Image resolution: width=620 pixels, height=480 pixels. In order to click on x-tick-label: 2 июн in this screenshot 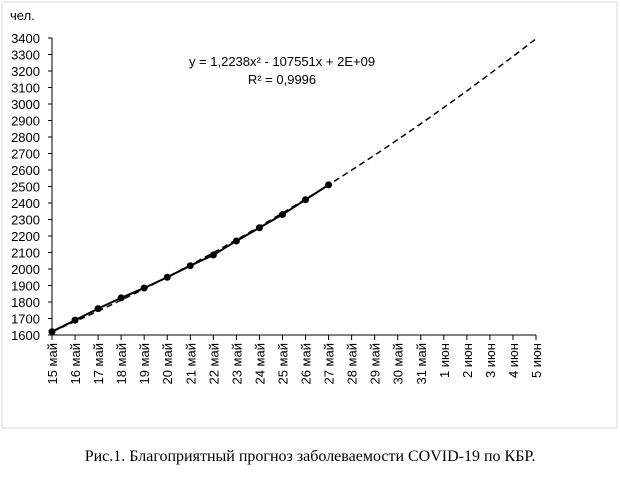, I will do `click(467, 360)`.